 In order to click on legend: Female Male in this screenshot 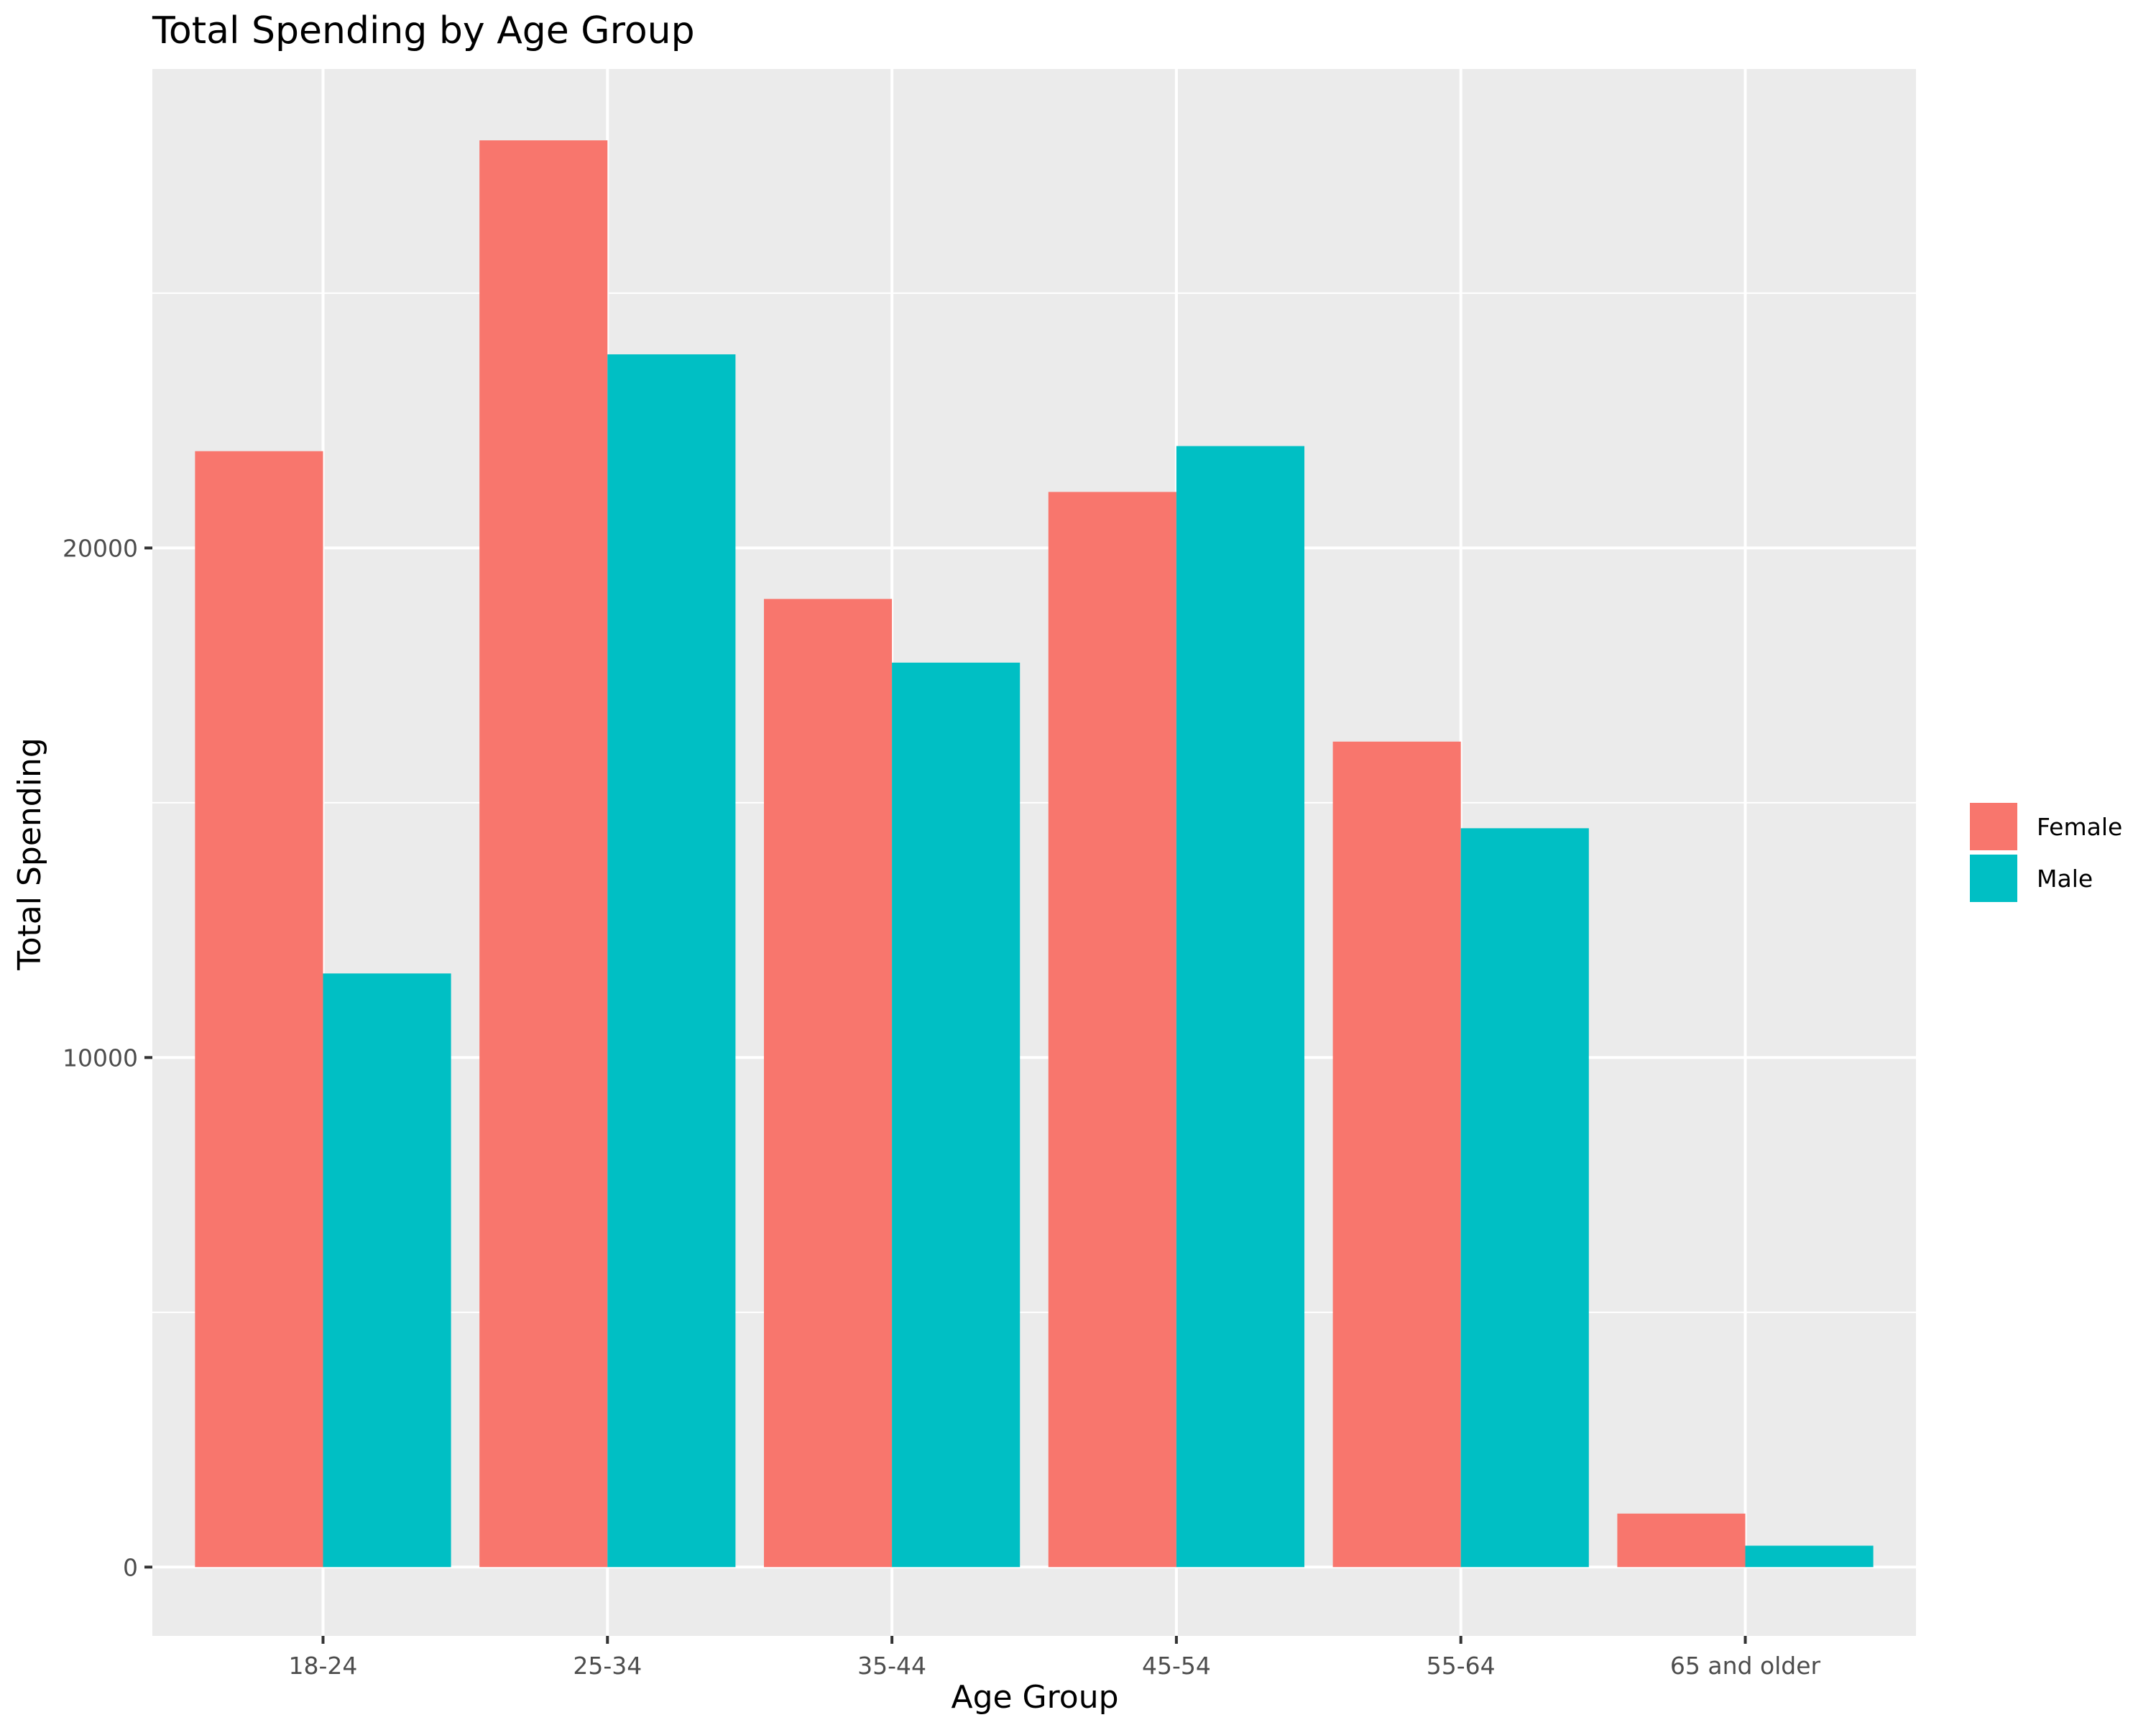, I will do `click(2045, 852)`.